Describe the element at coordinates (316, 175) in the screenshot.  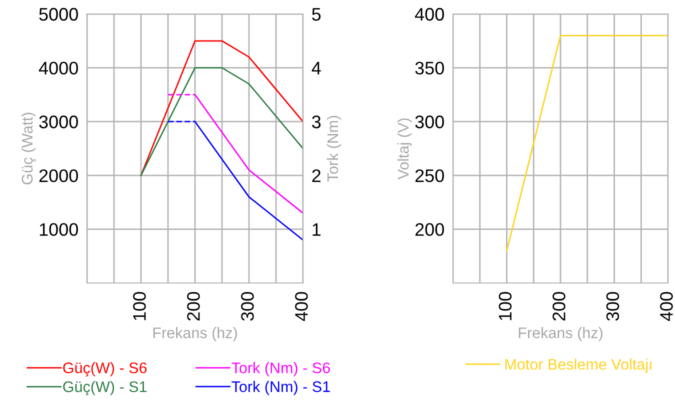
I see `y2-tick-label: 2` at that location.